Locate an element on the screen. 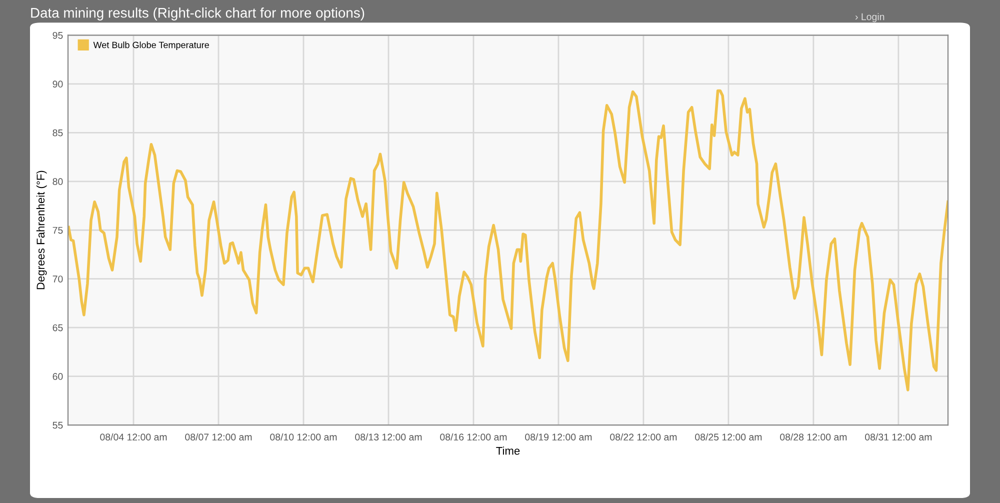  y-tick-label: 95 is located at coordinates (57, 35).